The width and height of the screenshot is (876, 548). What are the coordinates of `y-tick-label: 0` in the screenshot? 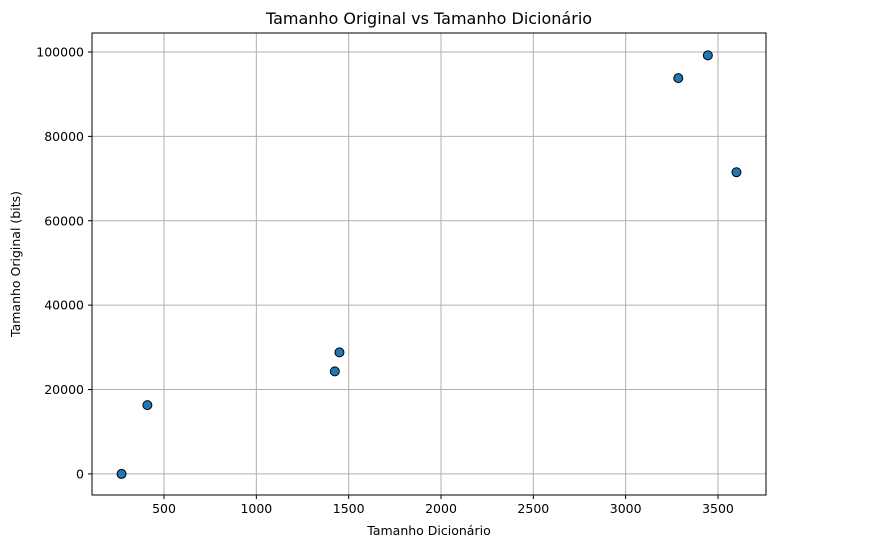 It's located at (80, 473).